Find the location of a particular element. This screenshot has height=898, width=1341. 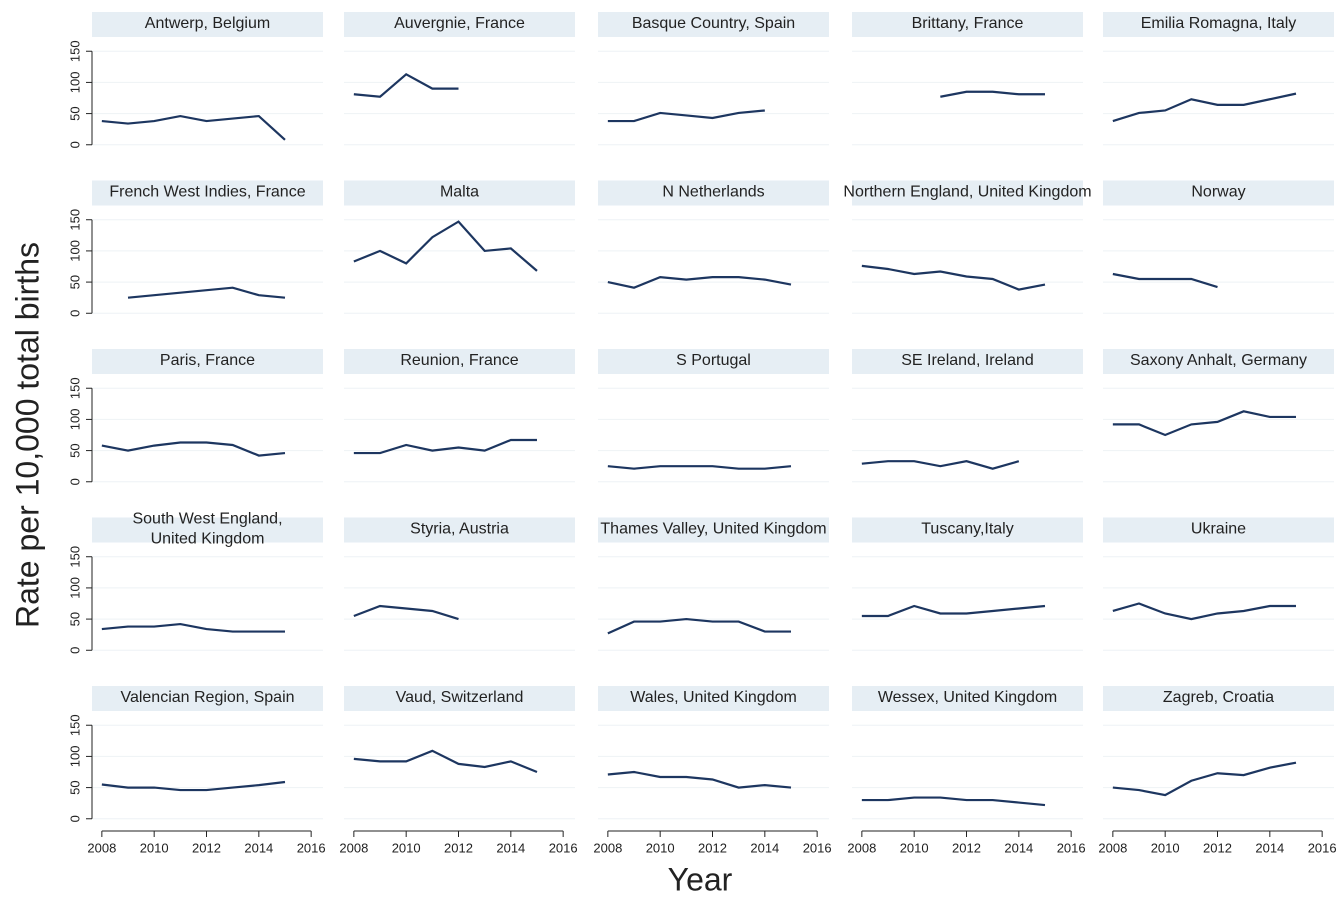

strip-title: Northern England, United Kingdom is located at coordinates (967, 192).